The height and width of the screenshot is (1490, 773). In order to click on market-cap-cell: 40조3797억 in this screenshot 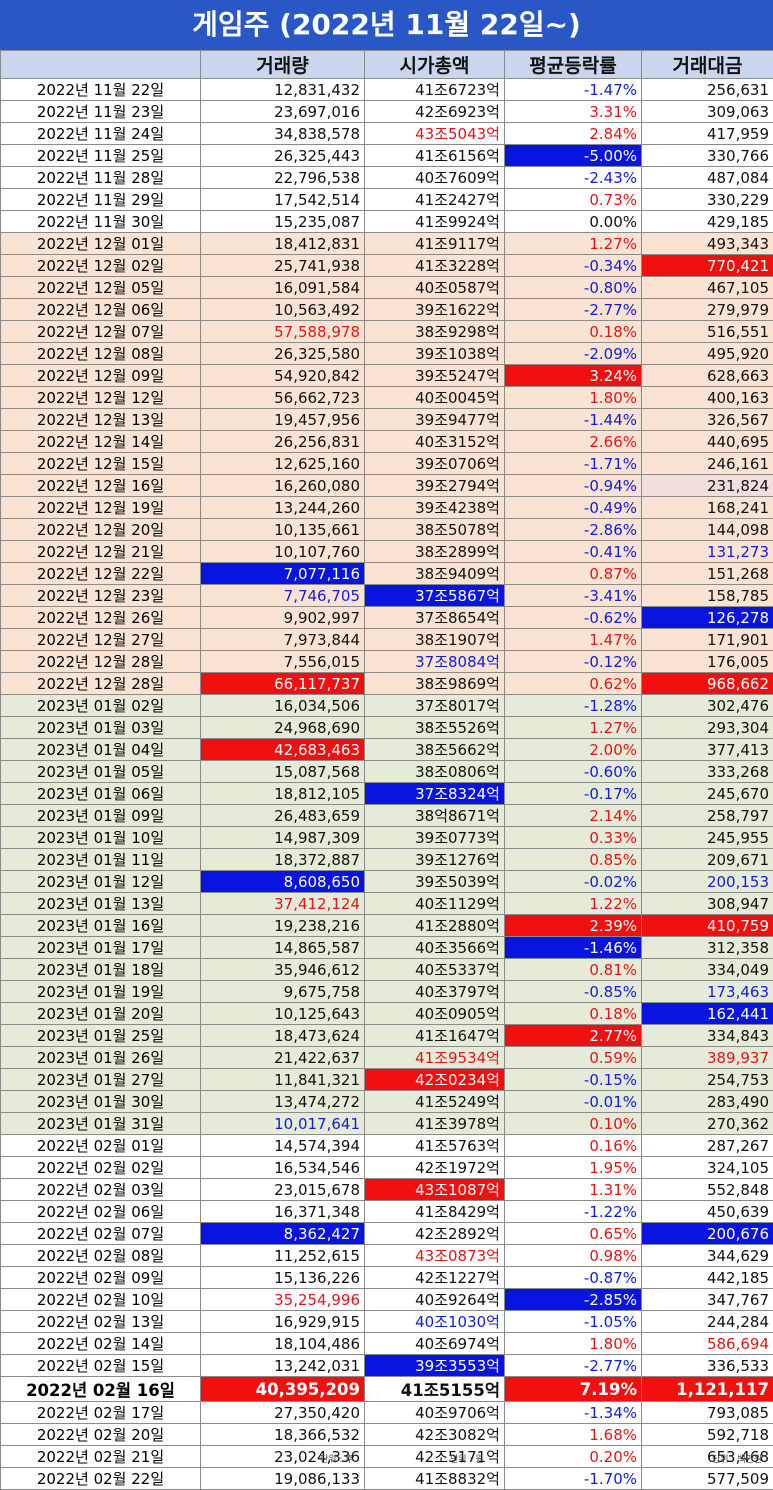, I will do `click(435, 992)`.